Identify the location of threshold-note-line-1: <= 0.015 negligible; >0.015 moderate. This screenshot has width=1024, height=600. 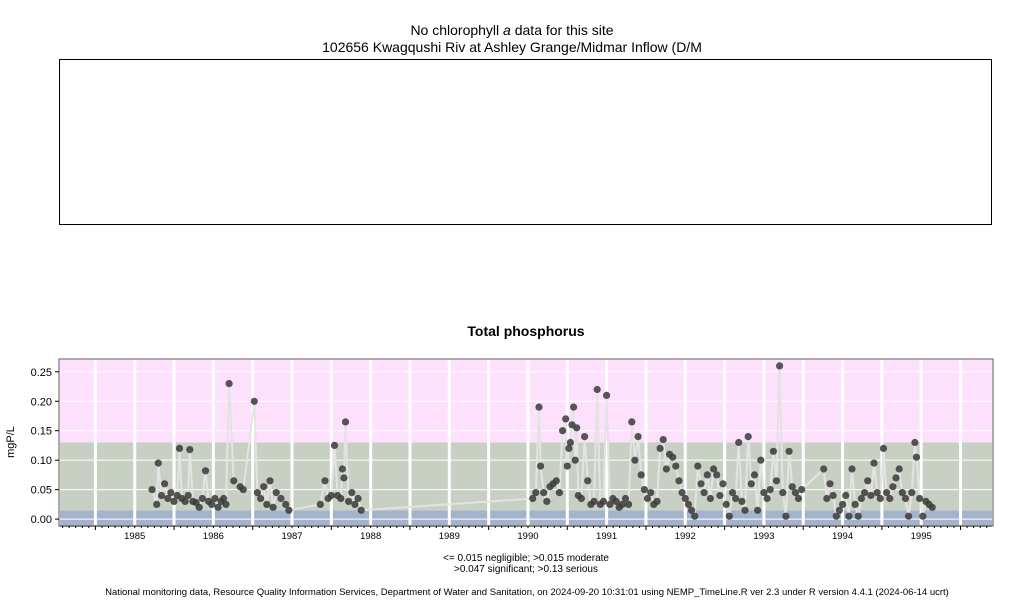
(526, 558).